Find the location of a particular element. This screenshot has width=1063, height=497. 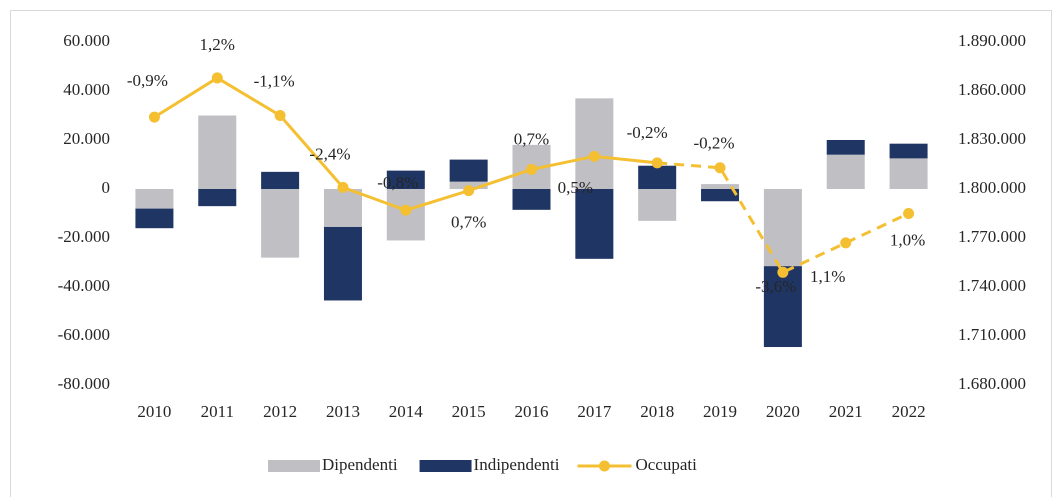

x-tick-label: 2017 is located at coordinates (594, 411).